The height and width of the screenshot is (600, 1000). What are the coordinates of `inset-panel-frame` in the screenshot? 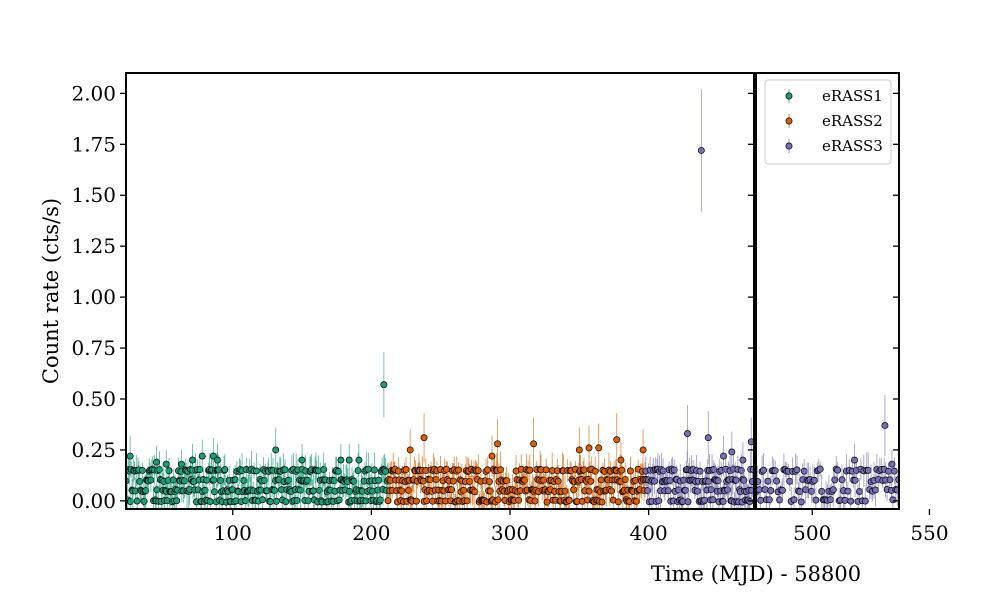 It's located at (827, 291).